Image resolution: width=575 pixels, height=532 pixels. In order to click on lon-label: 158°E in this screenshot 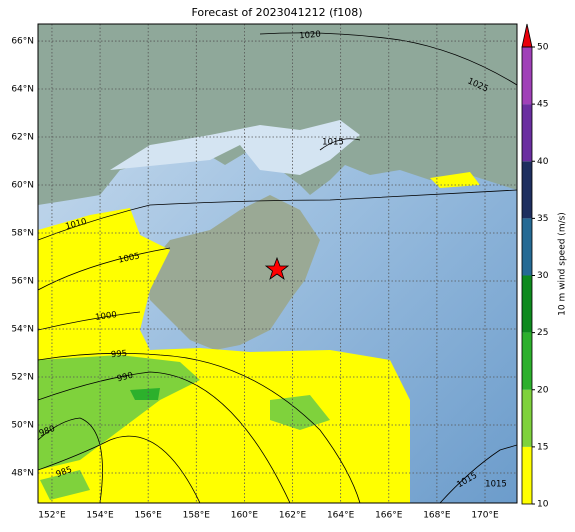, I will do `click(197, 516)`.